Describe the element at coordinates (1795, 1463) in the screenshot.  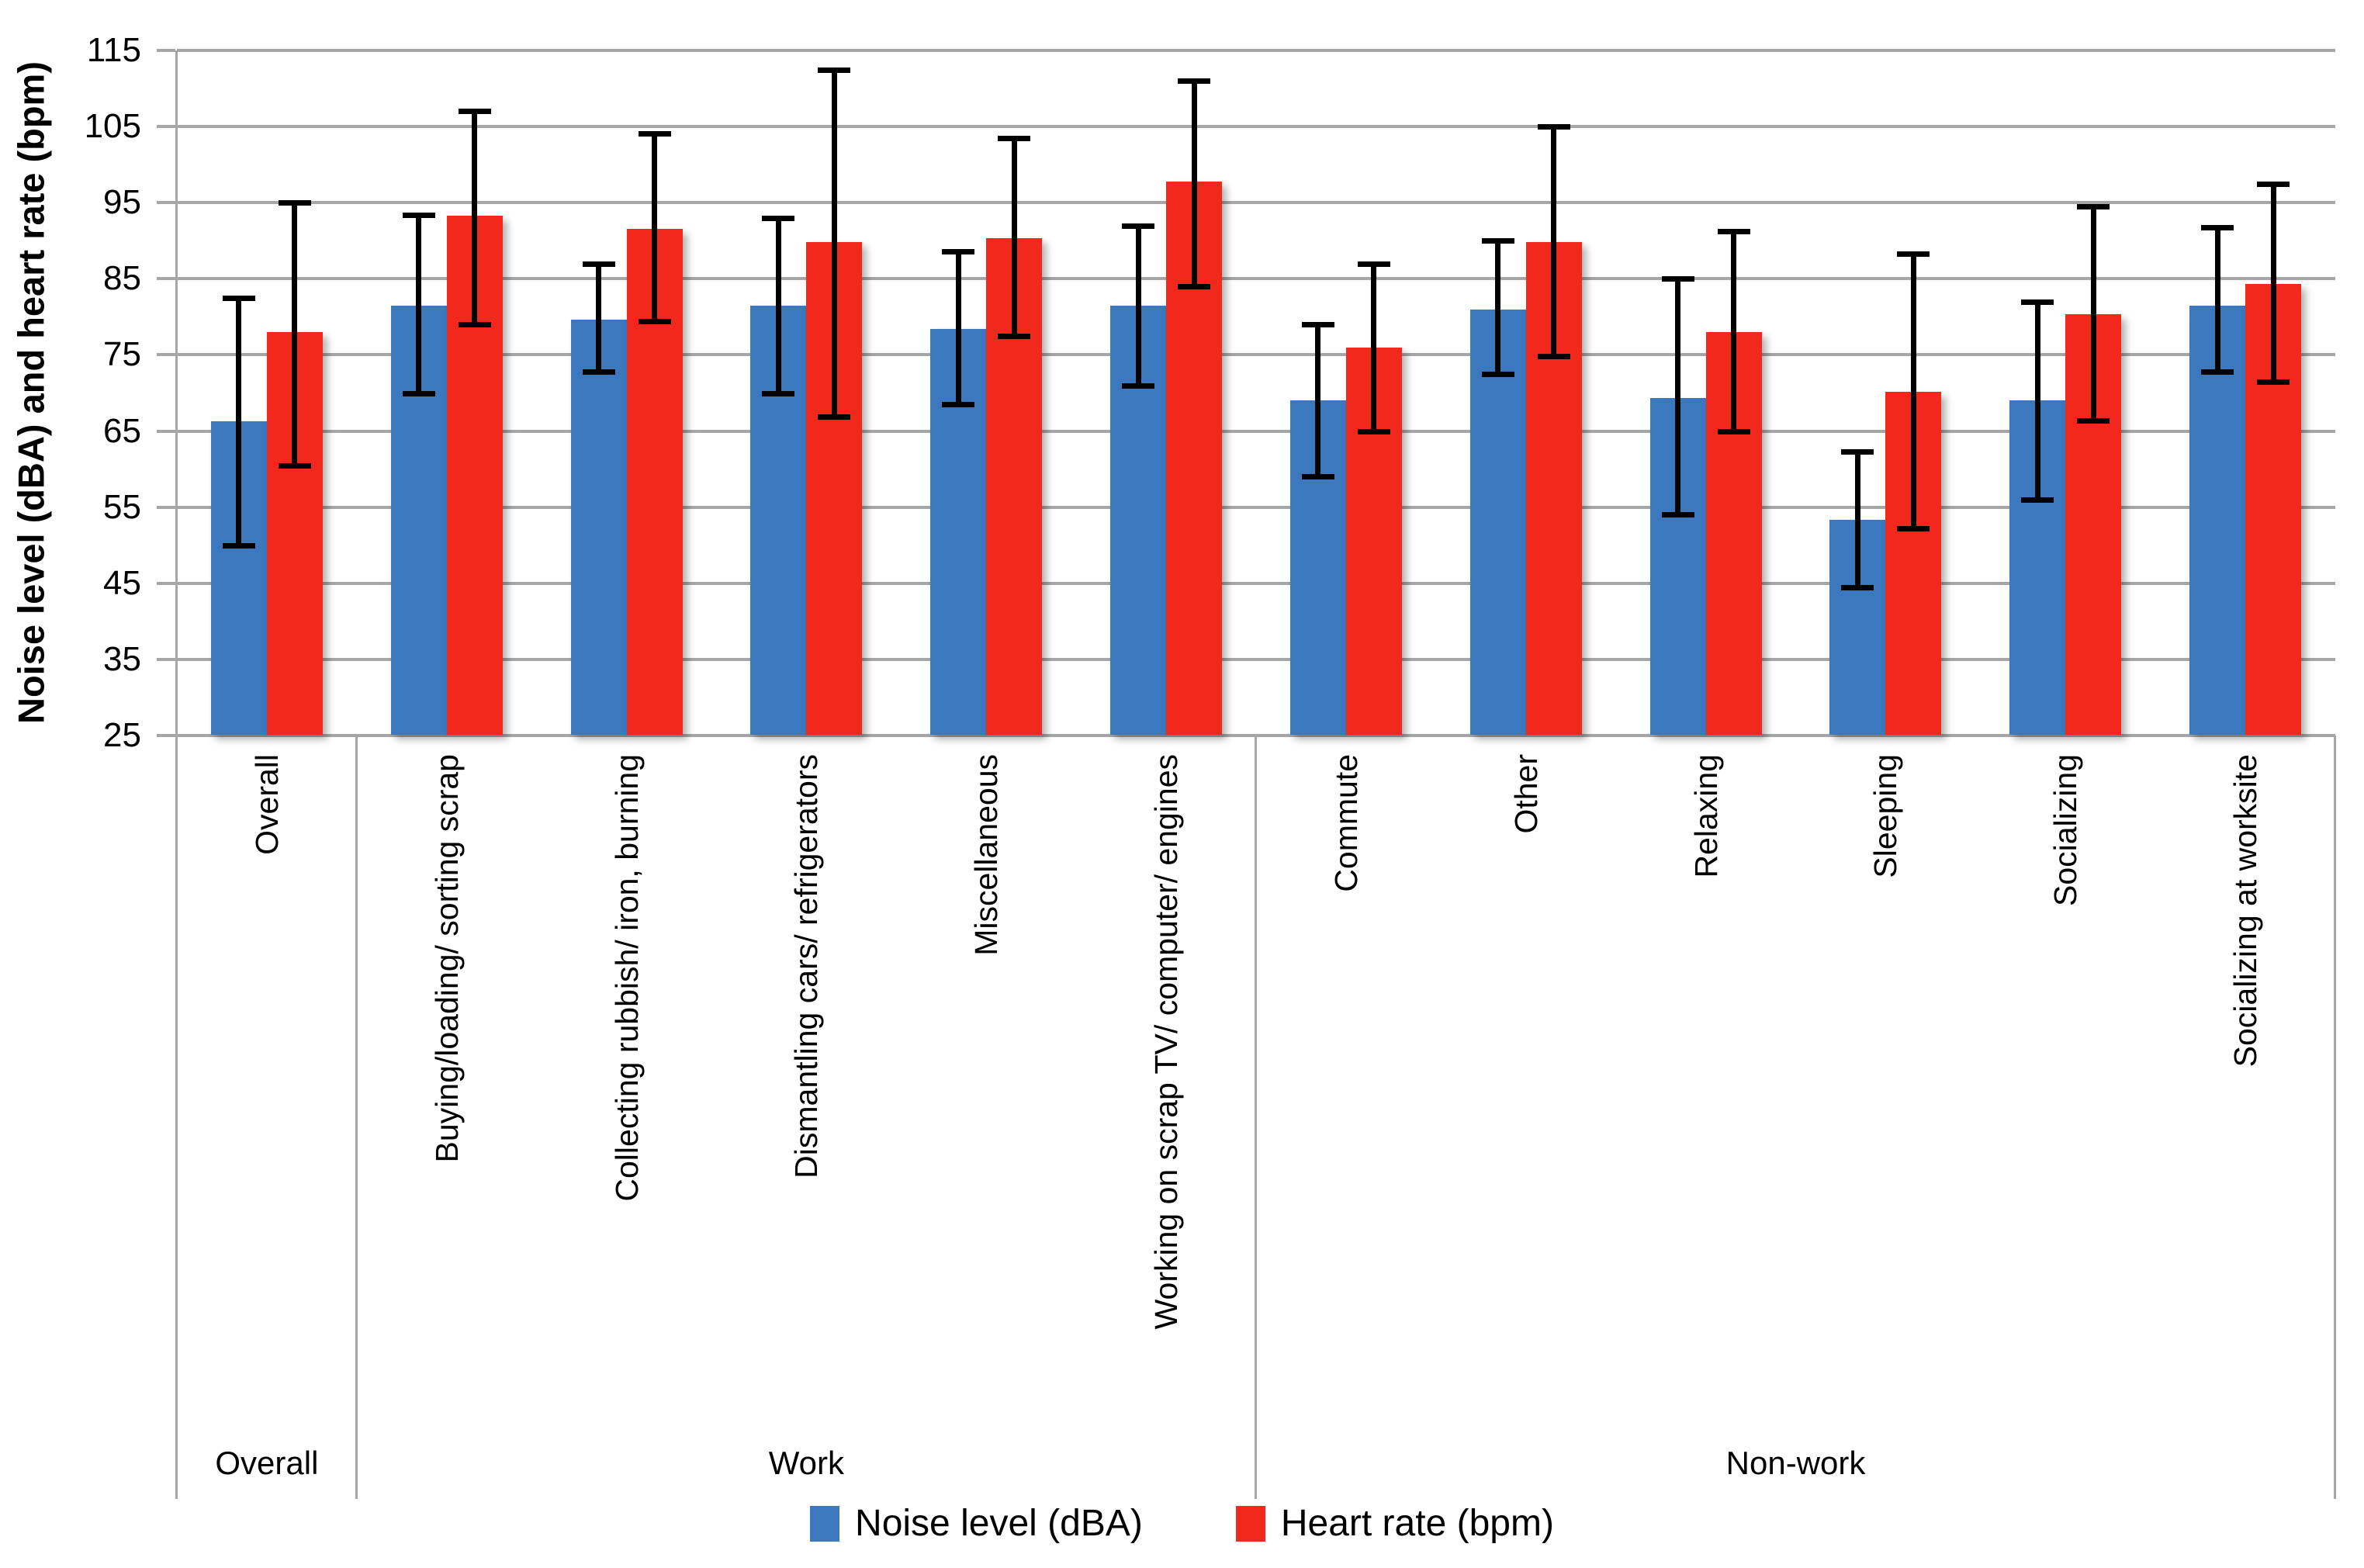
I see `group-label-non-work: Non-work` at that location.